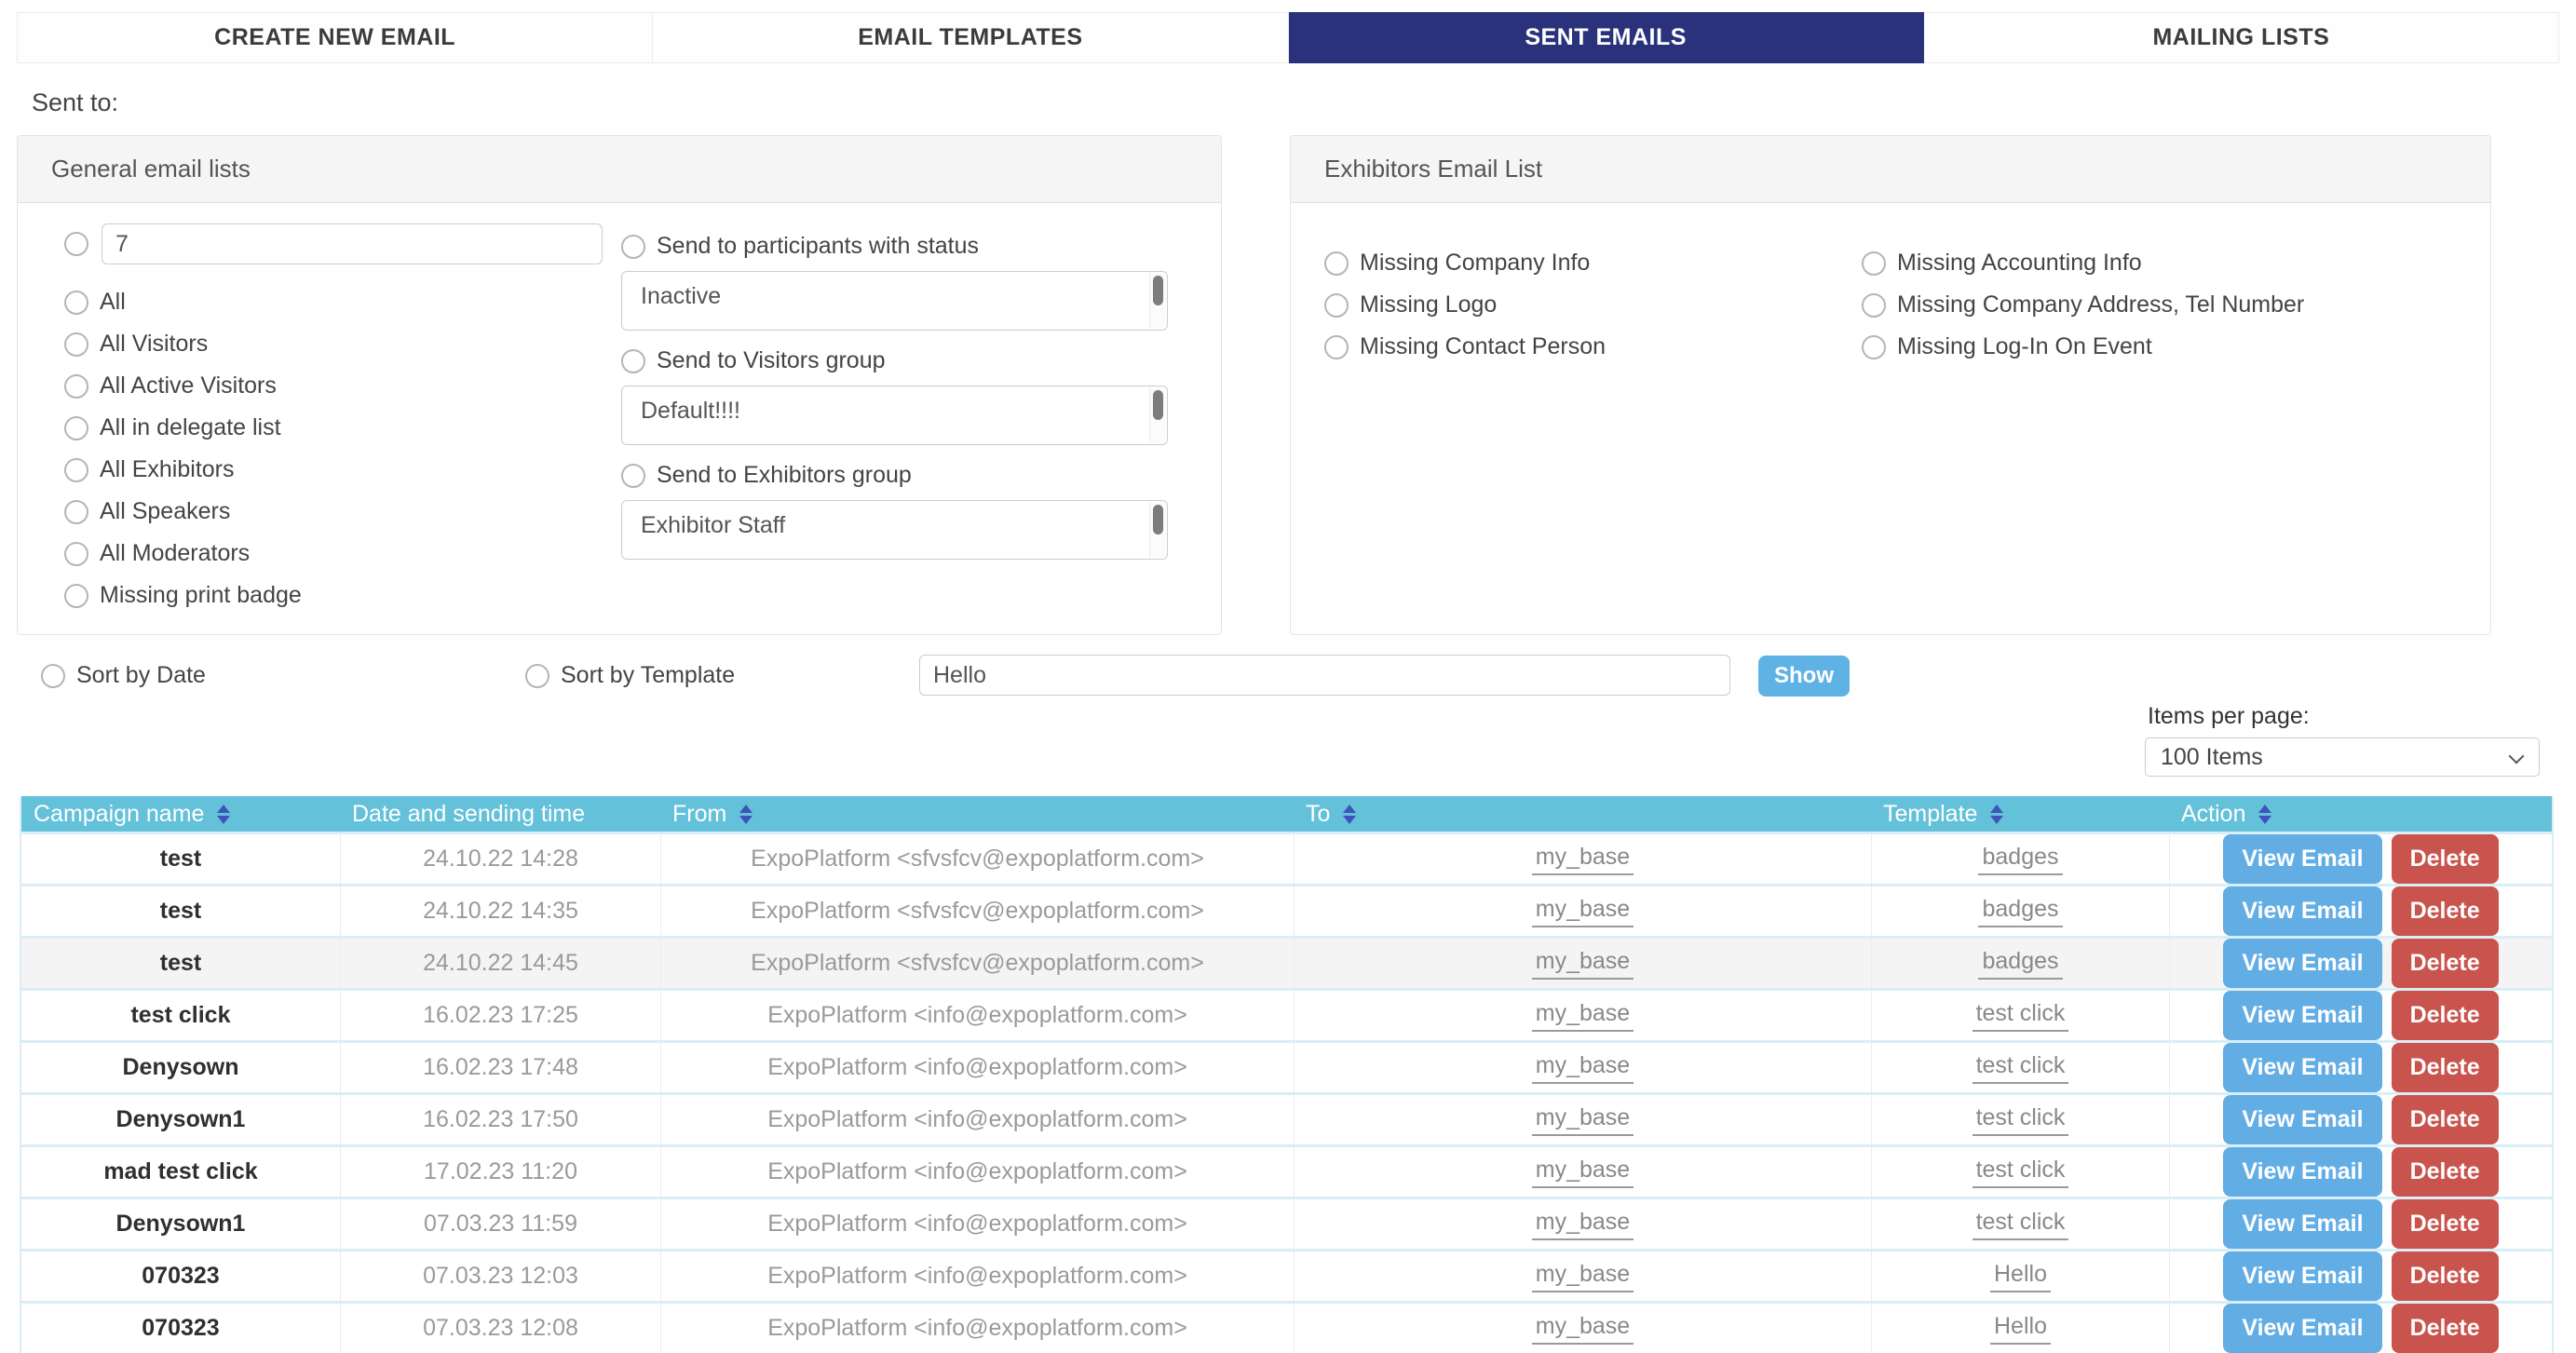 This screenshot has height=1353, width=2576. What do you see at coordinates (977, 963) in the screenshot?
I see `from-cell: ExpoPlatform <sfvsfcv@expoplatform.com>` at bounding box center [977, 963].